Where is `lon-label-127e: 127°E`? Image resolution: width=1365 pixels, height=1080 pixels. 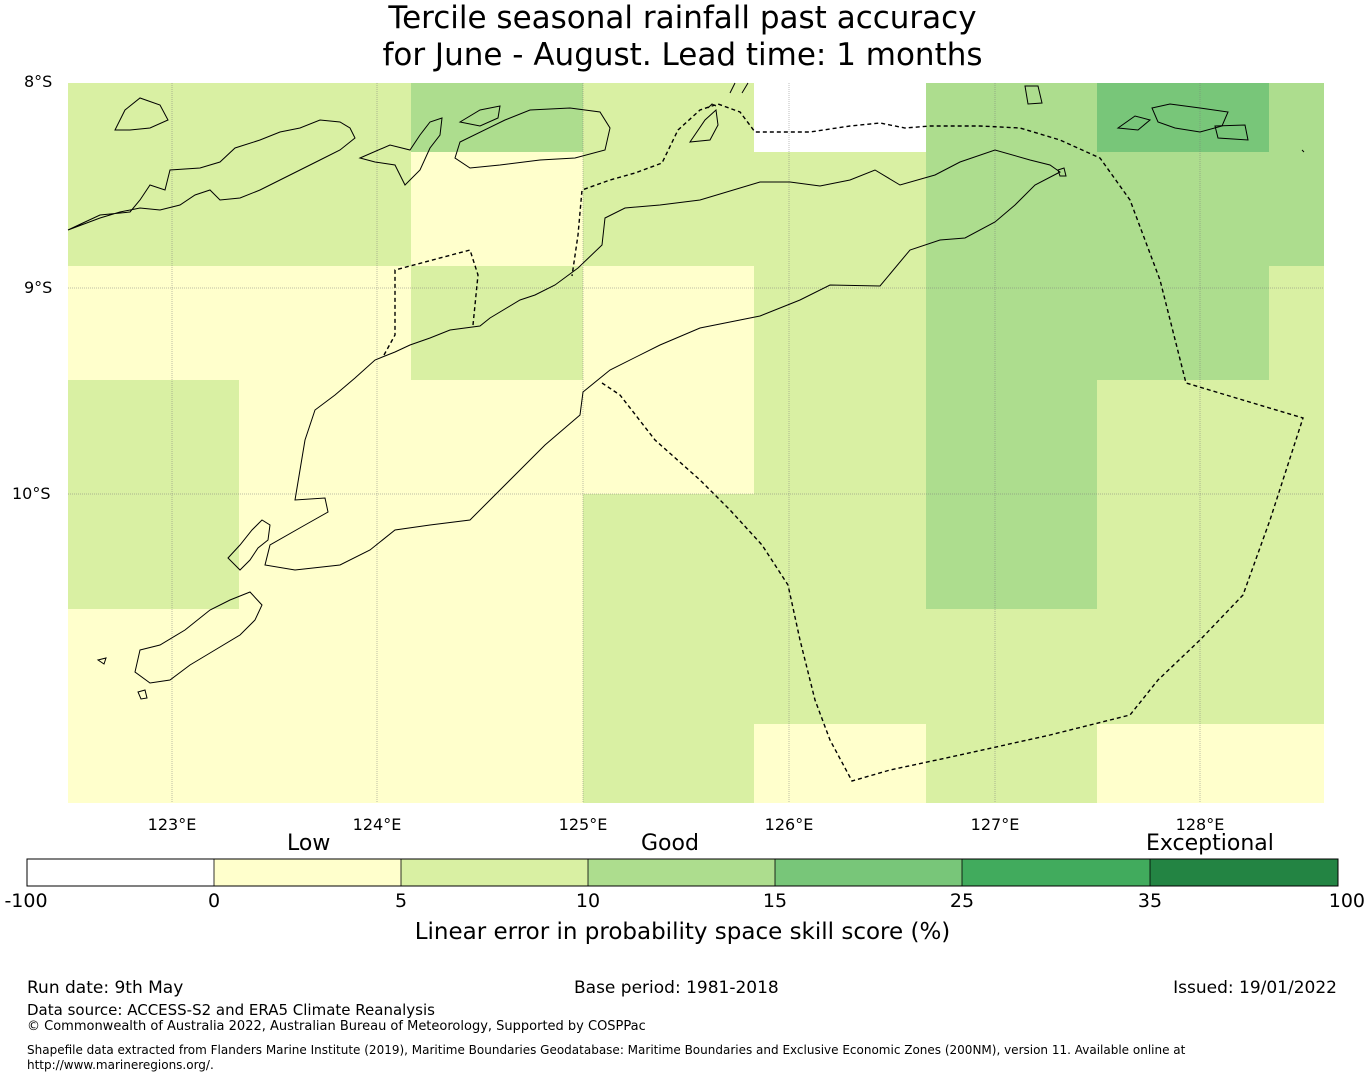 lon-label-127e: 127°E is located at coordinates (995, 824).